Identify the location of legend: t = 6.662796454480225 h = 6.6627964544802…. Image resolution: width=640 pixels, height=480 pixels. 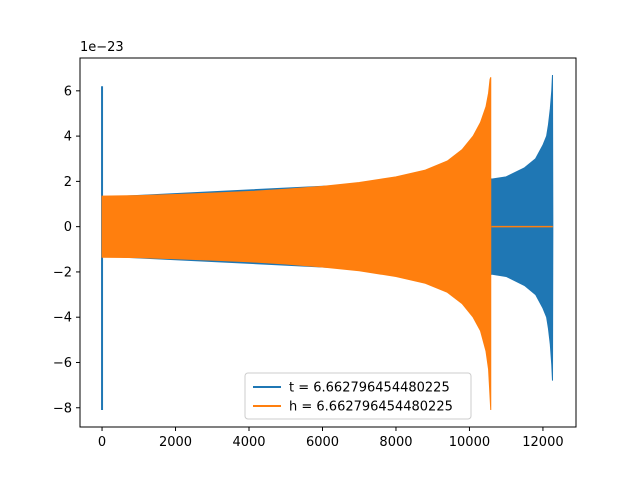
(358, 396).